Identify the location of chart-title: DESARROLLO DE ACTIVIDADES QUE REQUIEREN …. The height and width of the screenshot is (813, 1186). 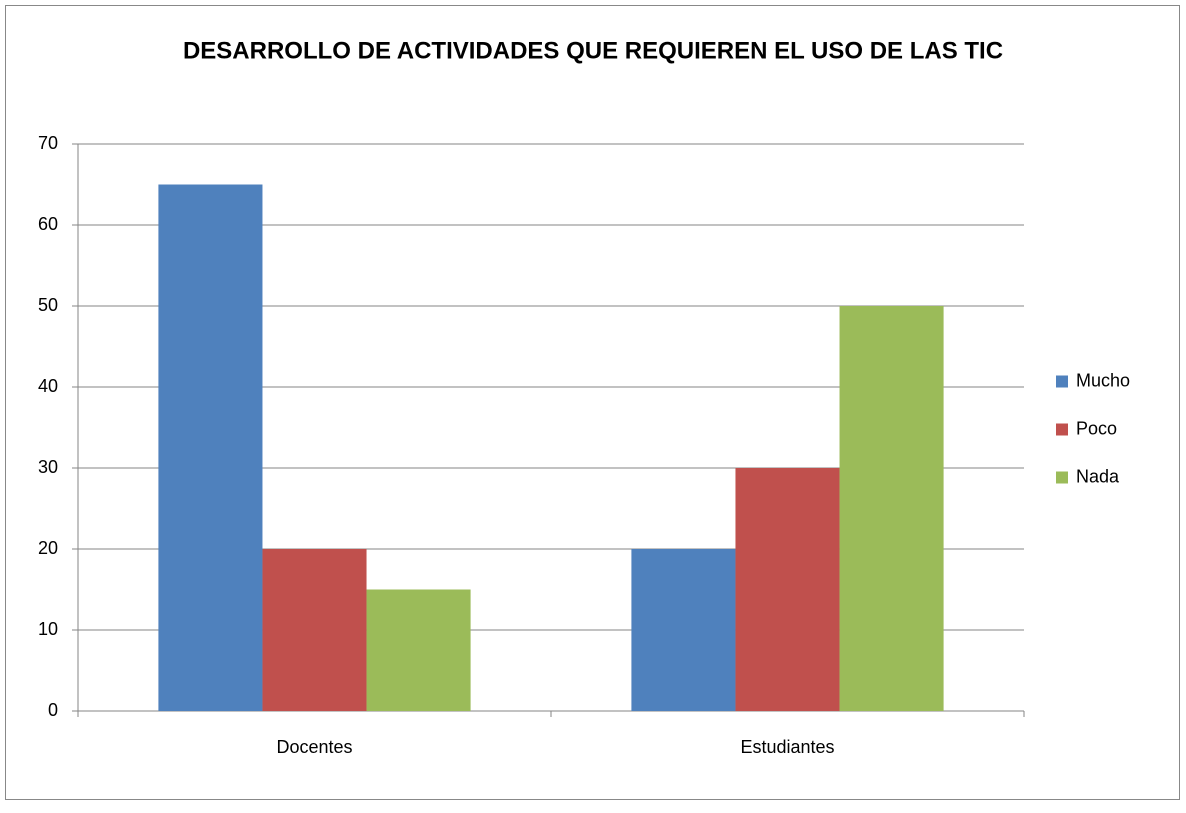
(593, 50).